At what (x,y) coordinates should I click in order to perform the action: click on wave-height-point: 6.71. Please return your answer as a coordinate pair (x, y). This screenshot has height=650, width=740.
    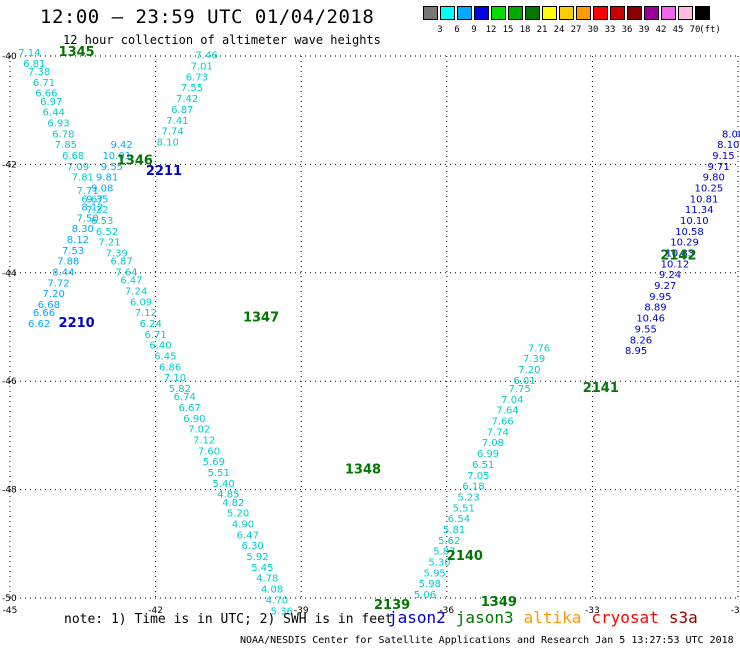
    Looking at the image, I should click on (44, 83).